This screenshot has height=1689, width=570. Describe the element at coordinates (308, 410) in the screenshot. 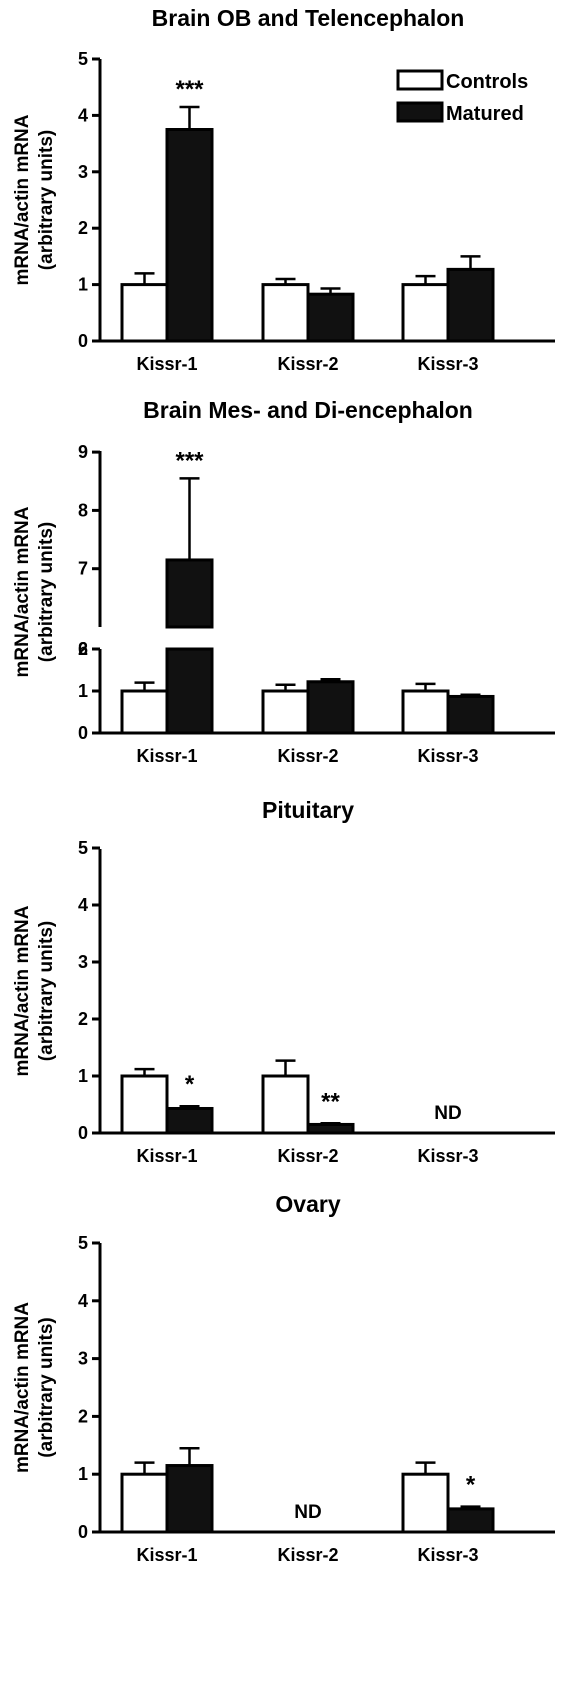

I see `chart-title: Brain Mes- and Di-encephalon` at that location.